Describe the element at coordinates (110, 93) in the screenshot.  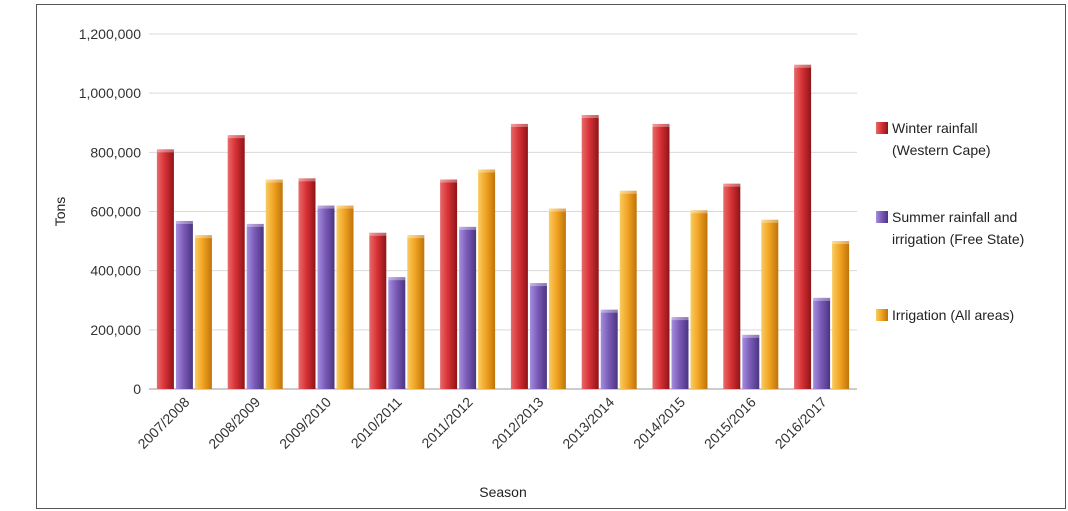
I see `y-tick-label: 1,000,000` at that location.